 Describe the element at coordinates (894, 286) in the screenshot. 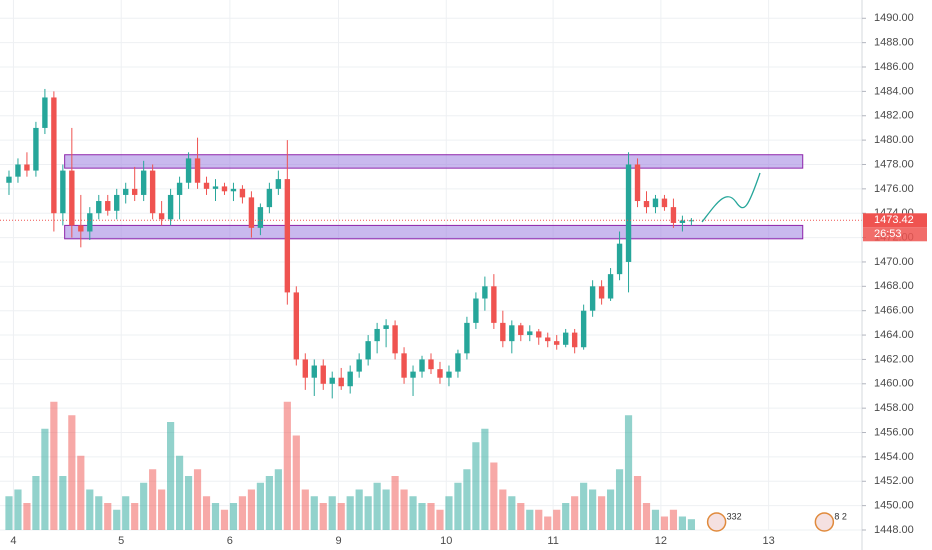

I see `y-tick-label: 1468.00` at that location.